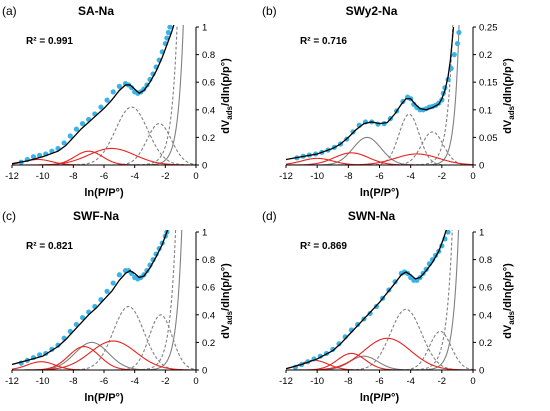  Describe the element at coordinates (323, 246) in the screenshot. I see `r2-label: R² = 0.869` at that location.